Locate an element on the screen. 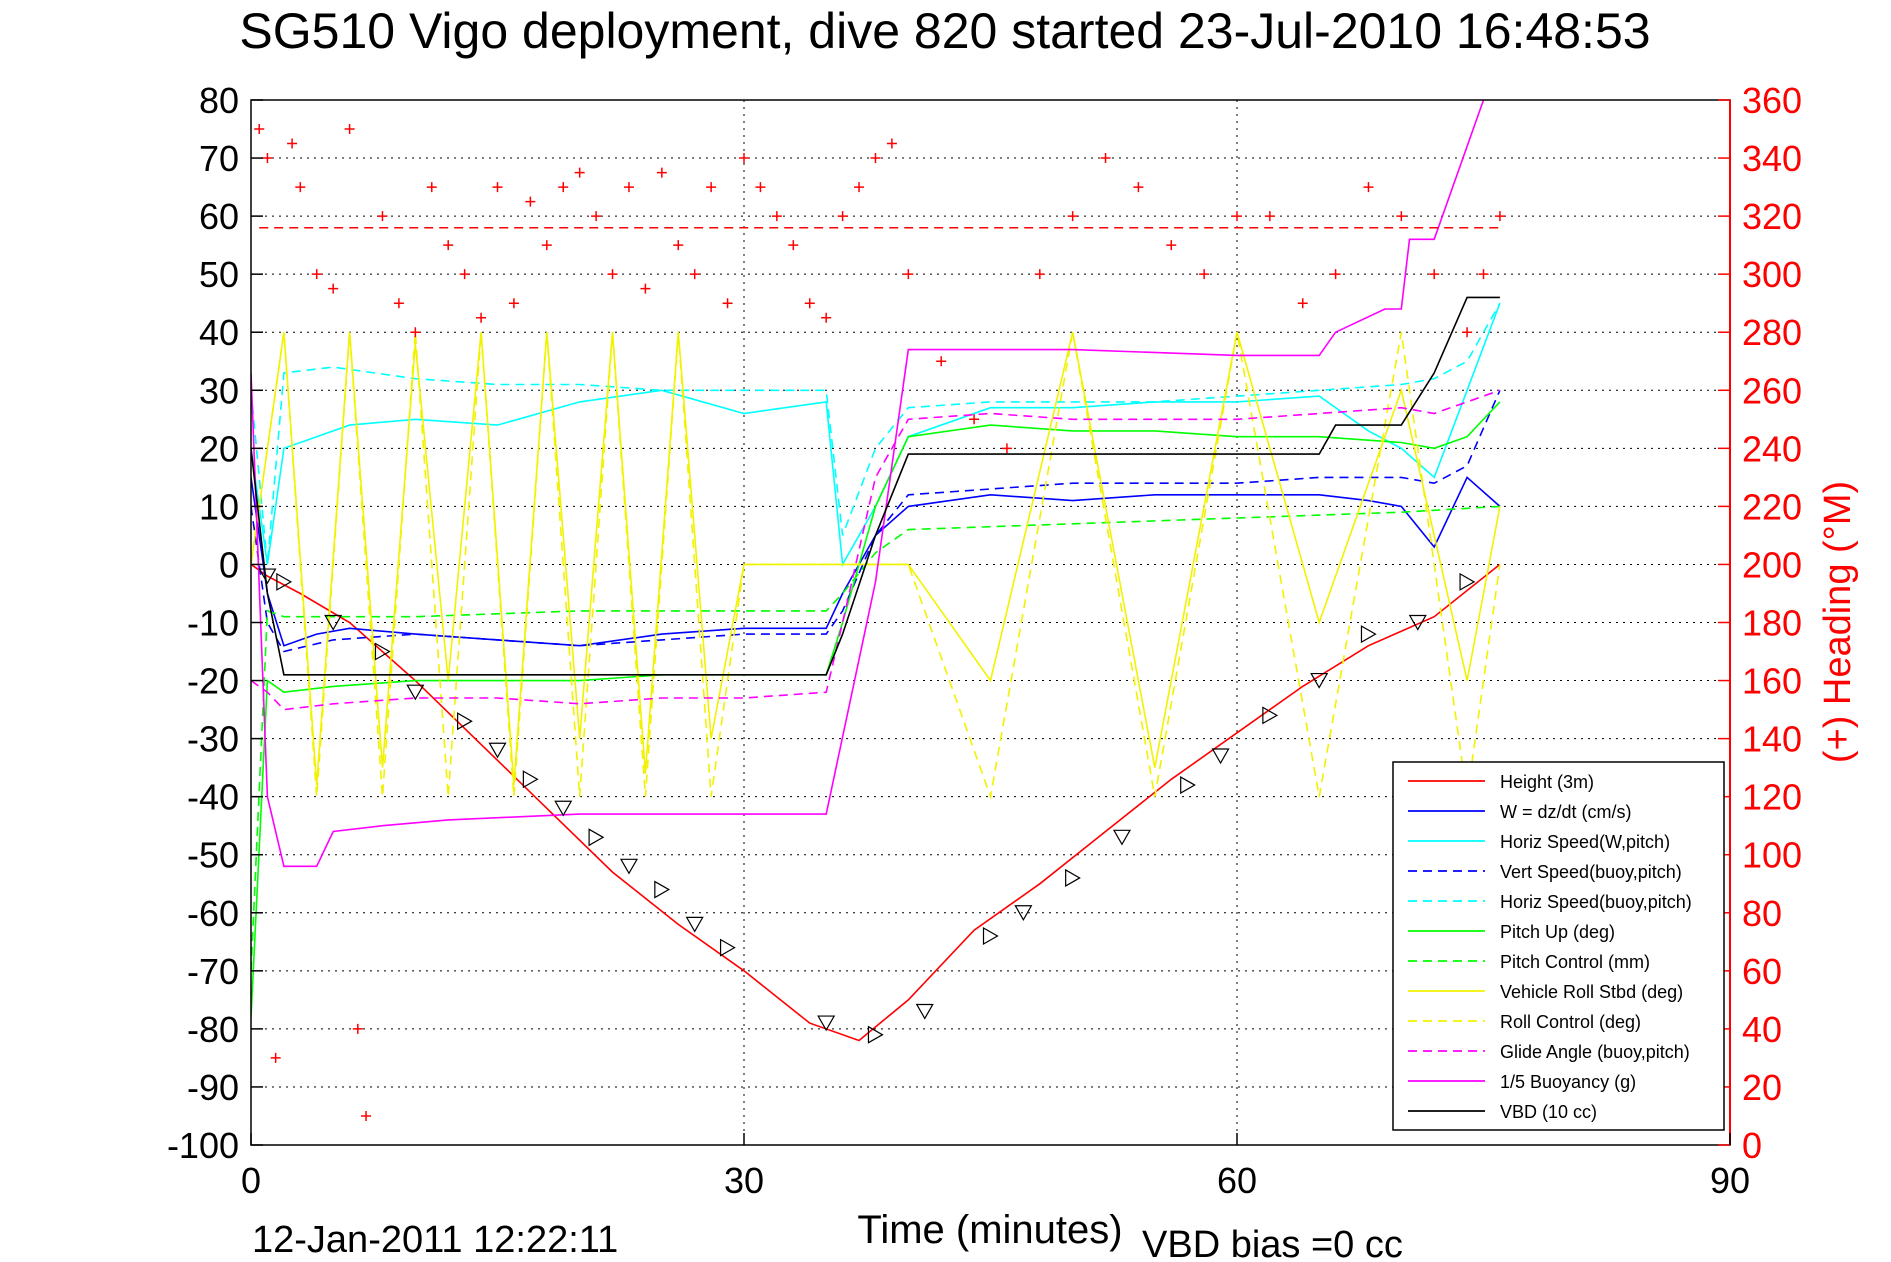 The height and width of the screenshot is (1262, 1891). y-right-tick-label: 60 is located at coordinates (1762, 971).